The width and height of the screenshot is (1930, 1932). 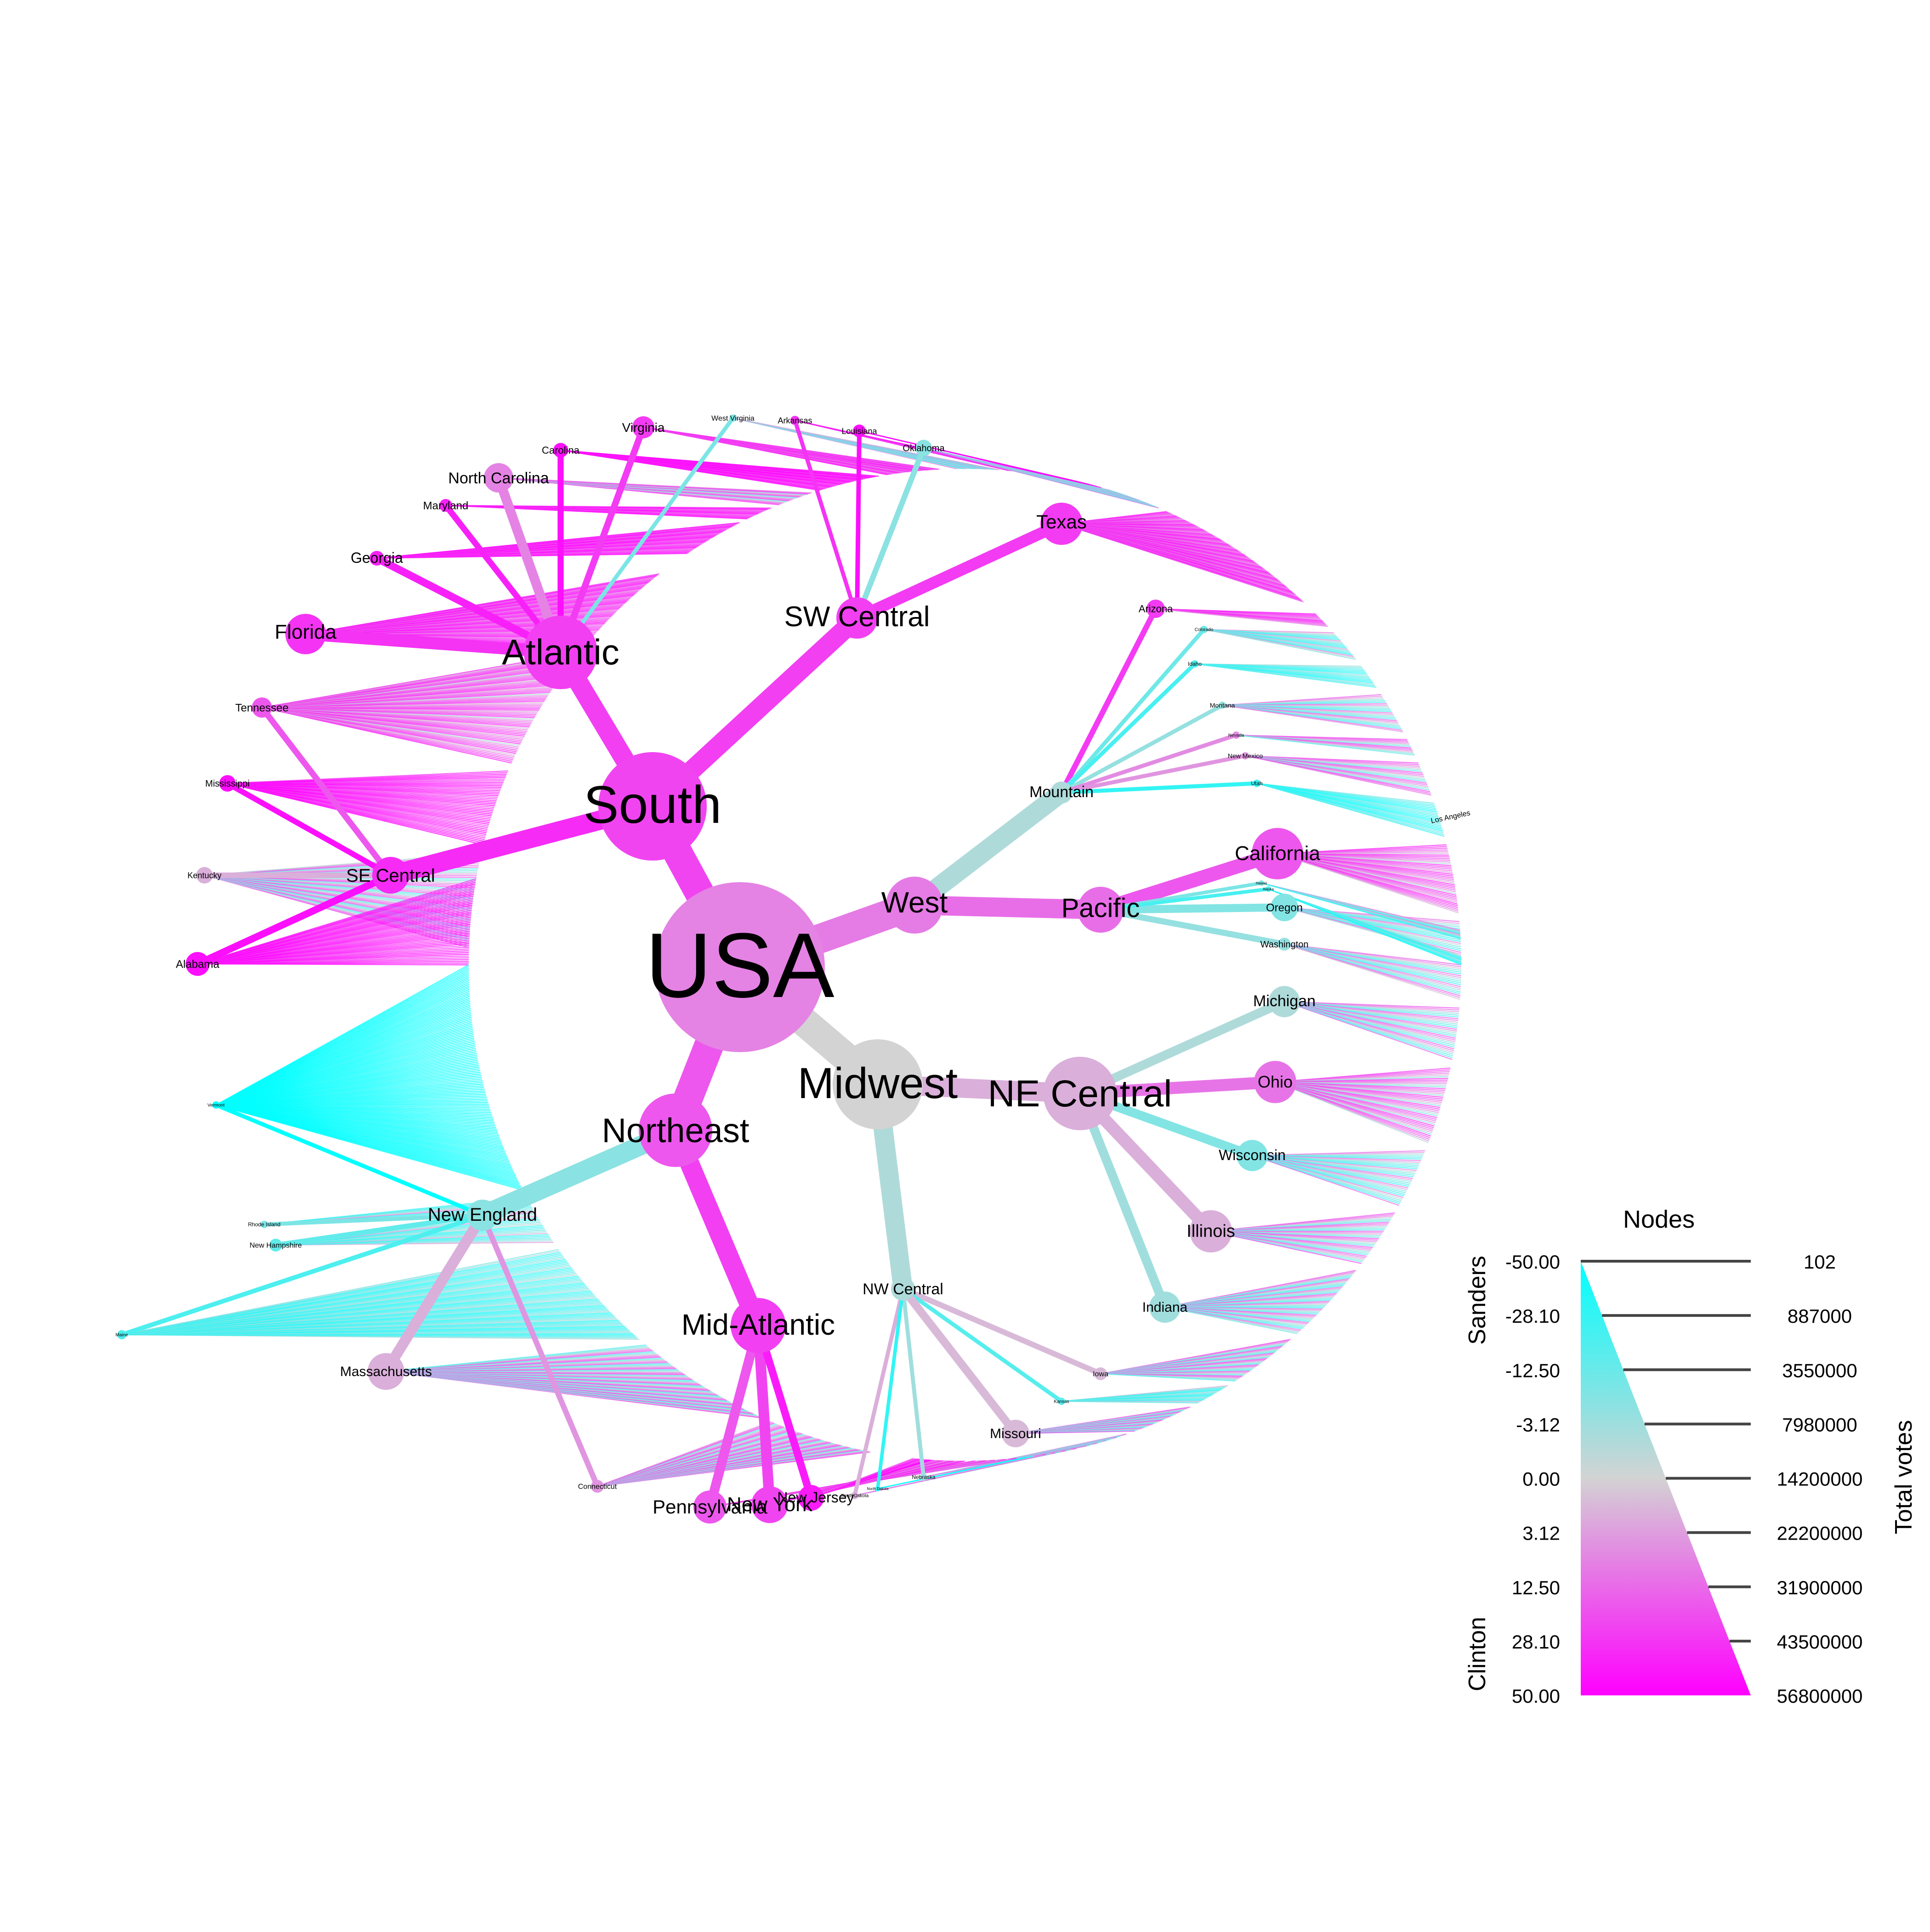 I want to click on label-alaska: Alaska, so click(x=1268, y=889).